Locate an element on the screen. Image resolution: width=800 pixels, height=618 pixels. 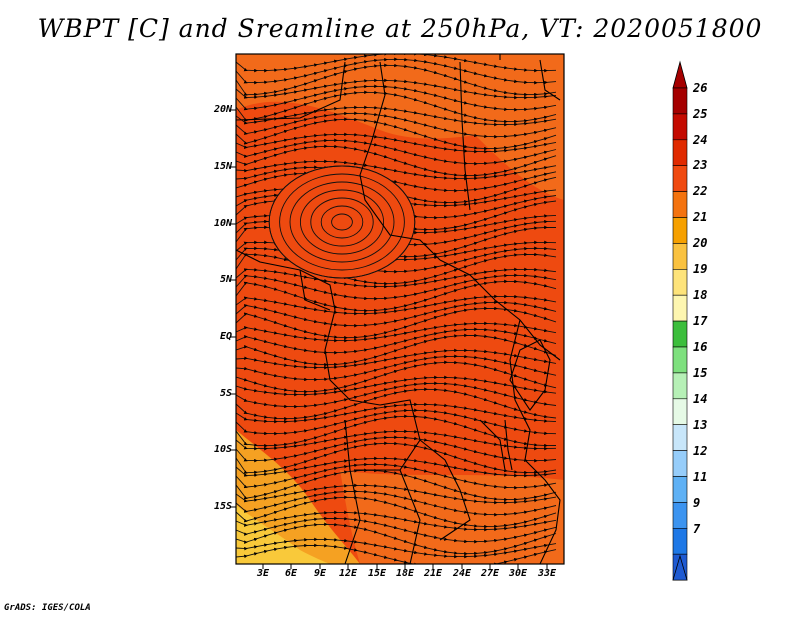
colorbar-label-17: 17 is located at coordinates (700, 321).